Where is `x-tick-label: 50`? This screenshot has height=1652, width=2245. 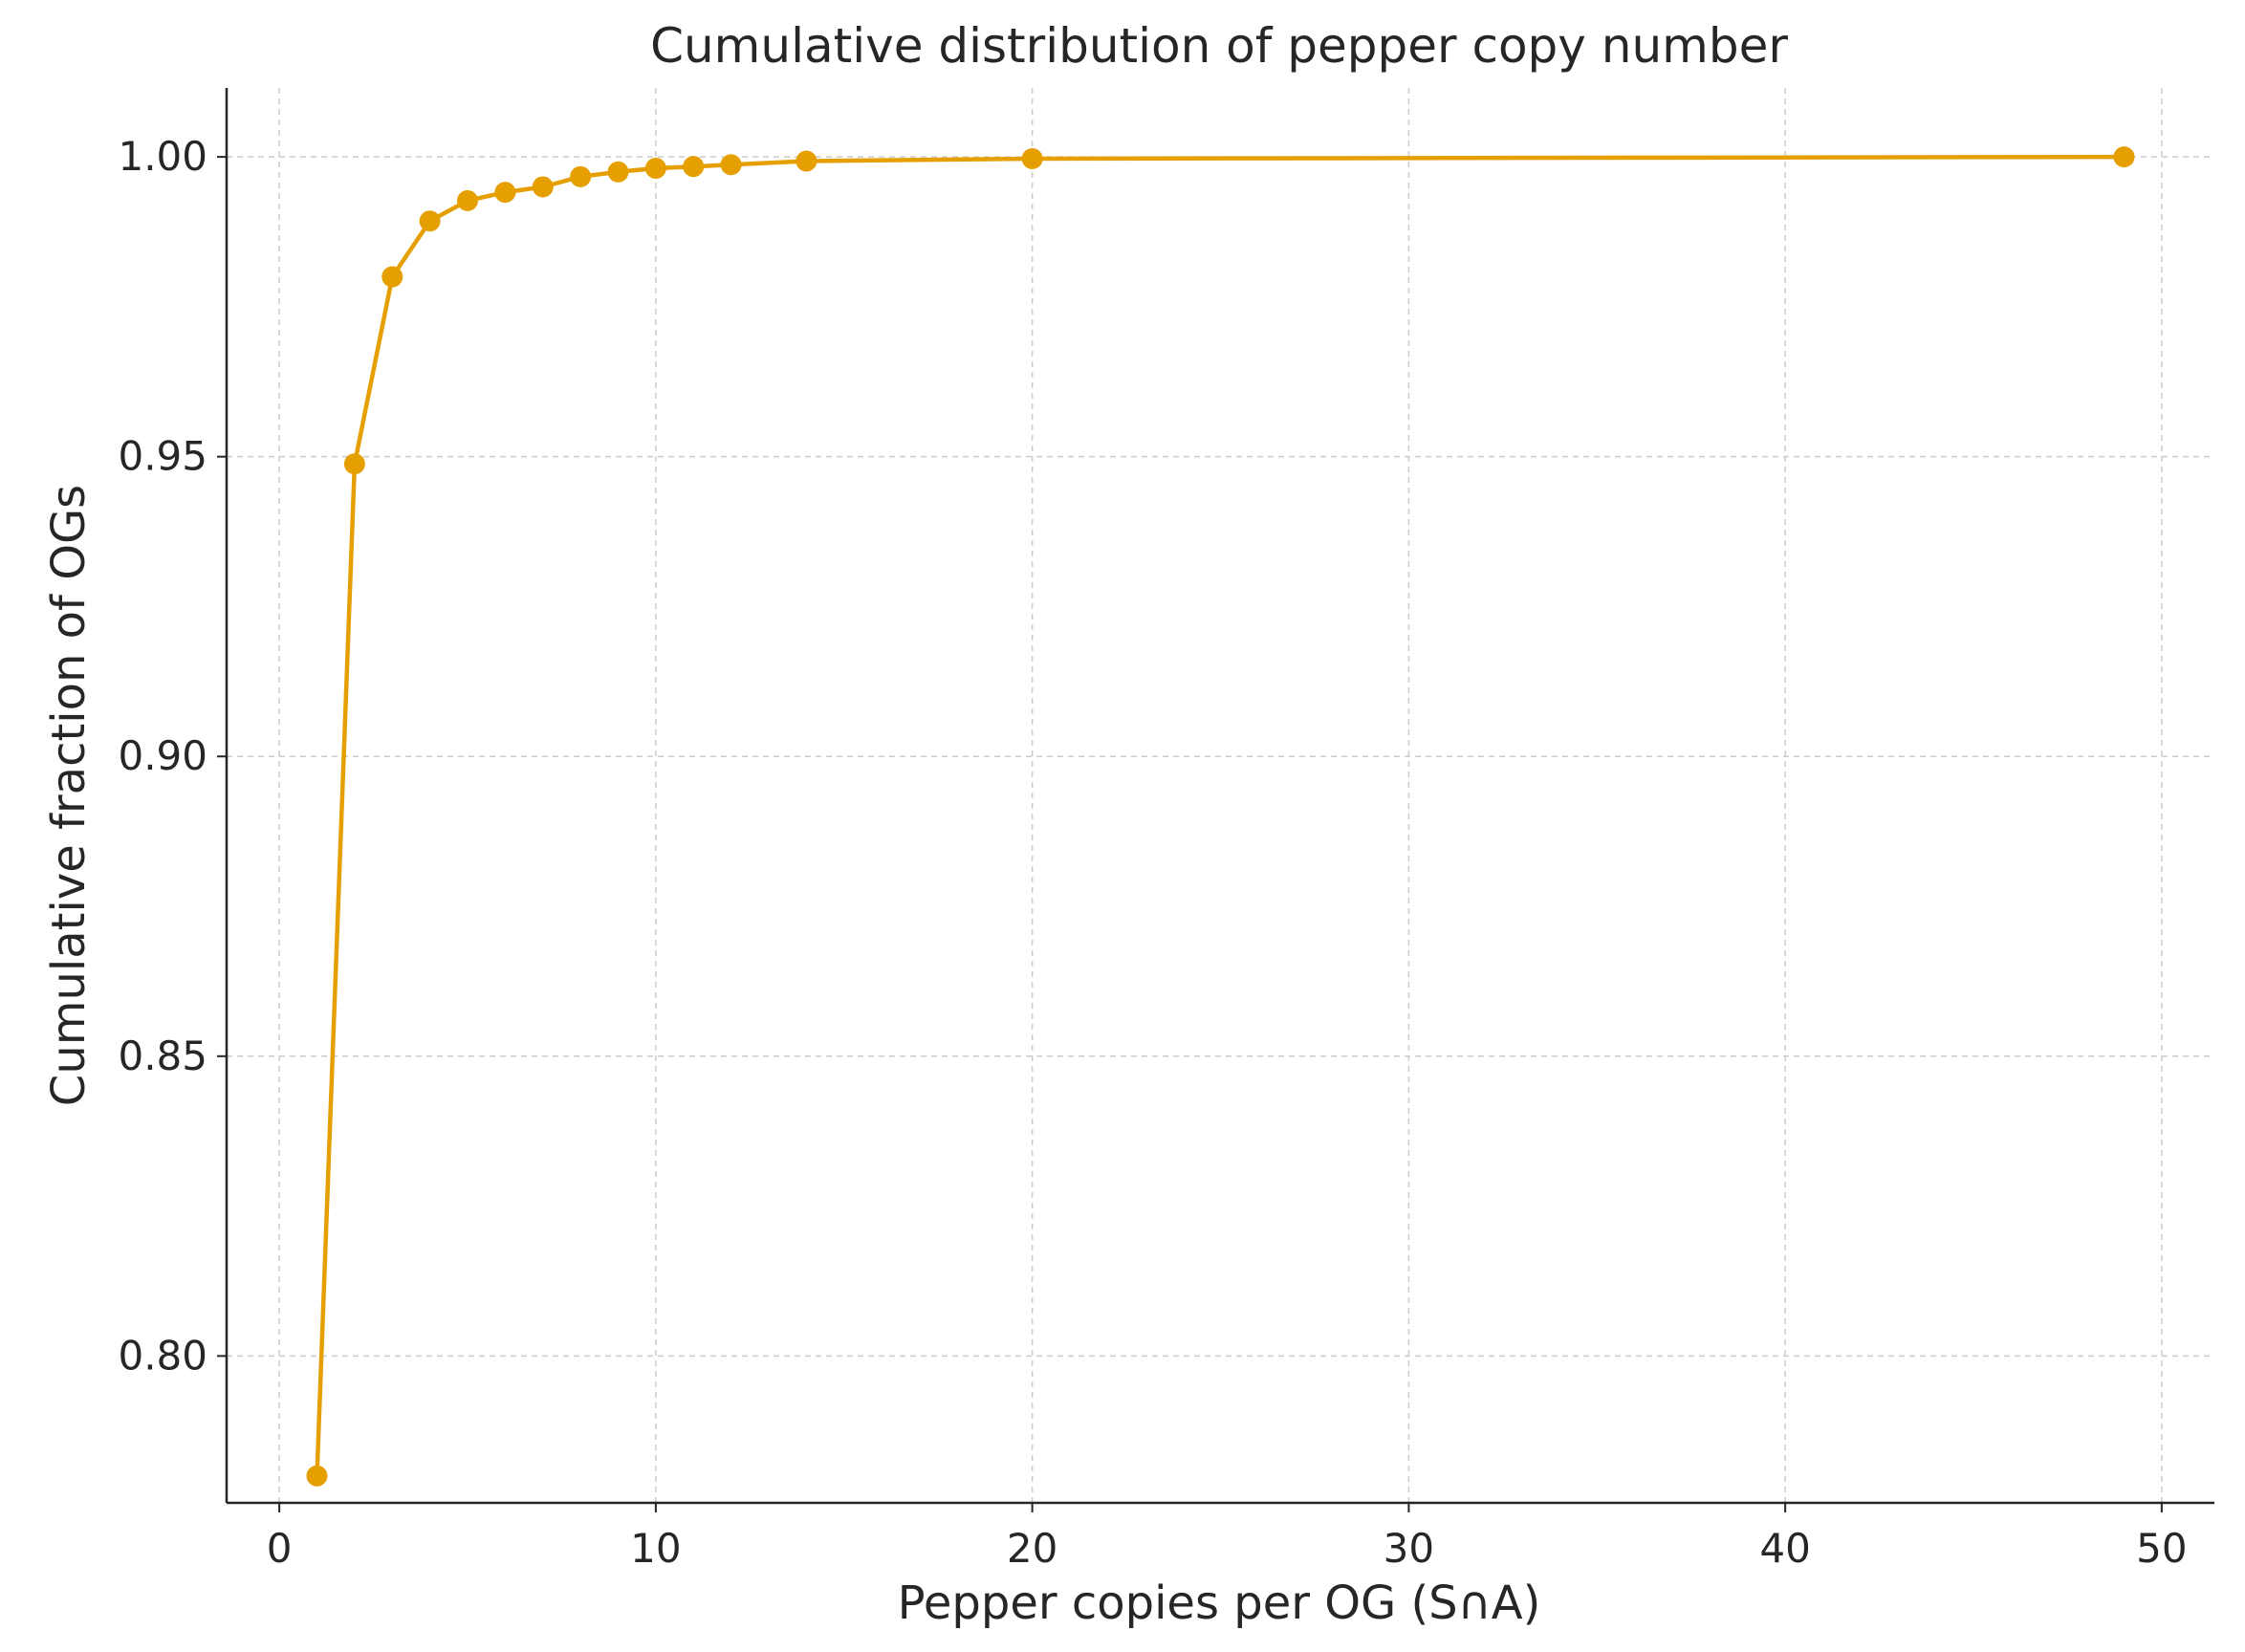
x-tick-label: 50 is located at coordinates (2161, 1548).